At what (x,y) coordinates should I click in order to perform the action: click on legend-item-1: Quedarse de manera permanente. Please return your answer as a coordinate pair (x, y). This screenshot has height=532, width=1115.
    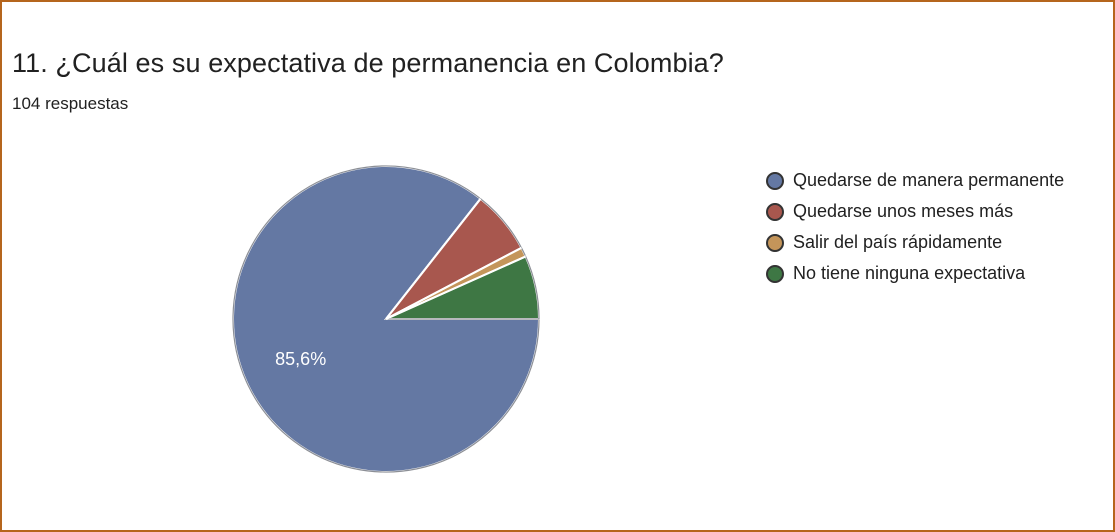
    Looking at the image, I should click on (915, 180).